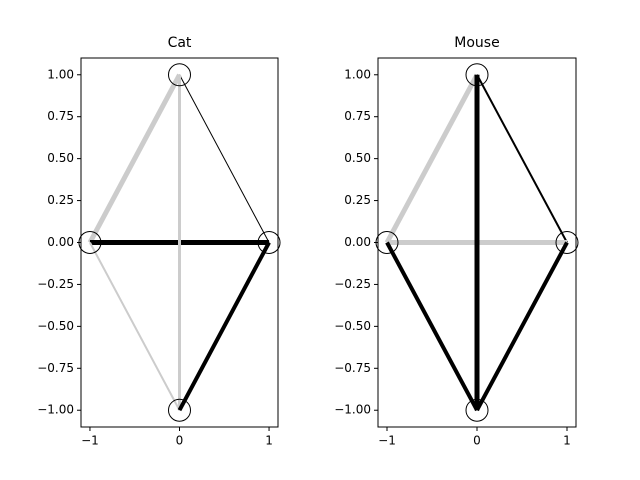 This screenshot has width=640, height=480. Describe the element at coordinates (180, 43) in the screenshot. I see `axes-title: Cat` at that location.